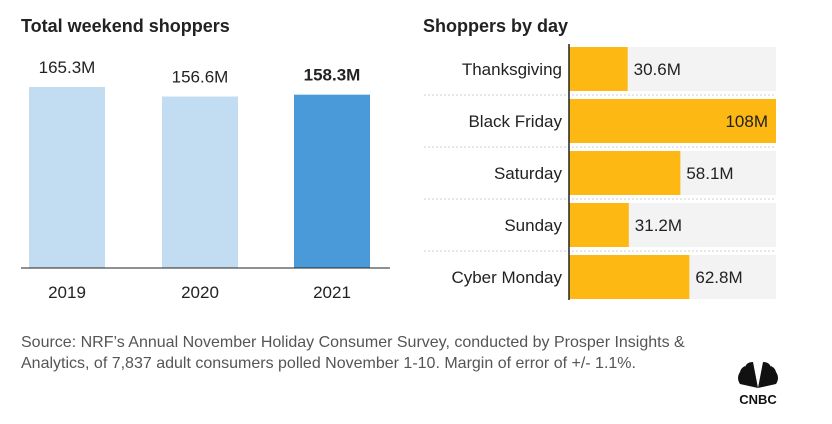 This screenshot has width=832, height=424. I want to click on category-label: Cyber Monday, so click(506, 277).